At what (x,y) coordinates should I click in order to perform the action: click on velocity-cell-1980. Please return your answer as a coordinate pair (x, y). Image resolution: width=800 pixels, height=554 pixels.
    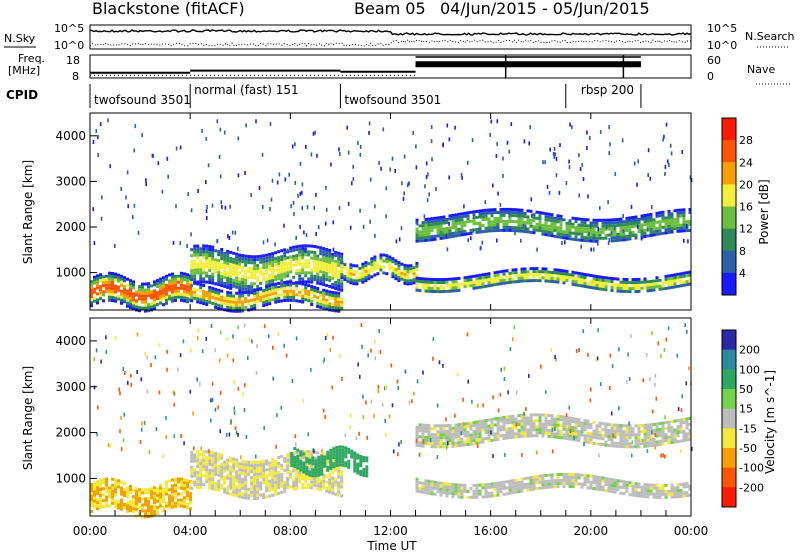
    Looking at the image, I should click on (264, 428).